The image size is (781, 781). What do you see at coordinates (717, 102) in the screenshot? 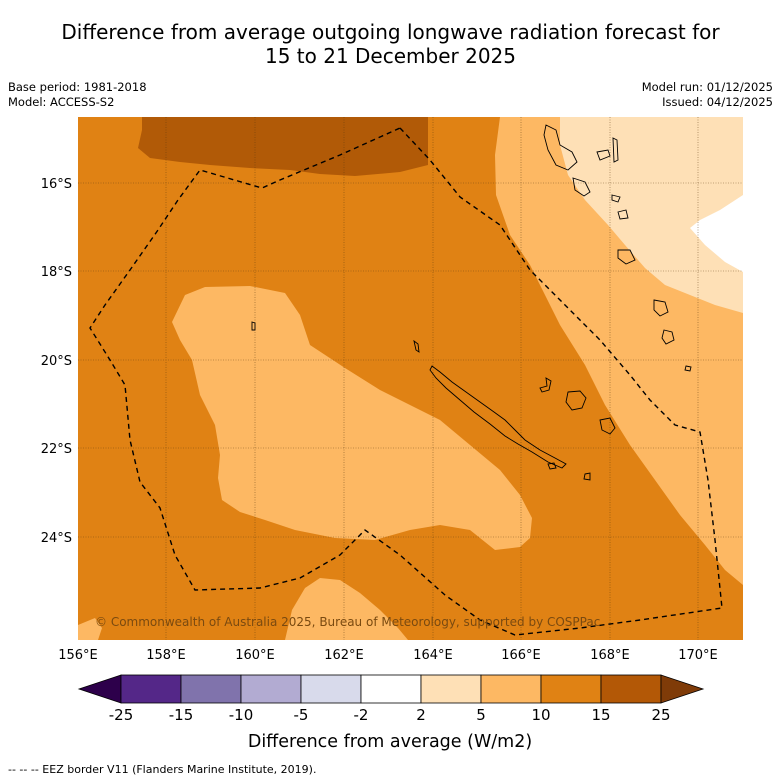
I see `issued-date: Issued: 04/12/2025` at bounding box center [717, 102].